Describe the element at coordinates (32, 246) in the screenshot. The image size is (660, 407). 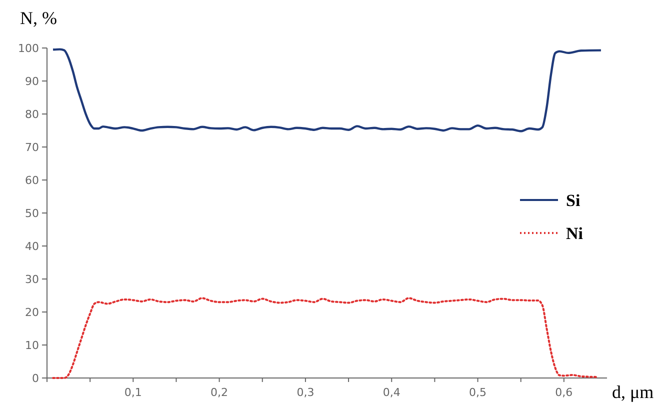
I see `y-tick-label: 40` at that location.